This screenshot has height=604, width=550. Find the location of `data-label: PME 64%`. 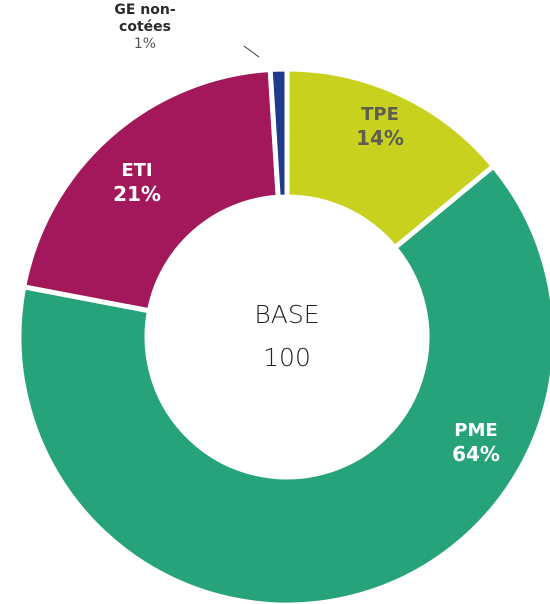

data-label: PME 64% is located at coordinates (476, 443).